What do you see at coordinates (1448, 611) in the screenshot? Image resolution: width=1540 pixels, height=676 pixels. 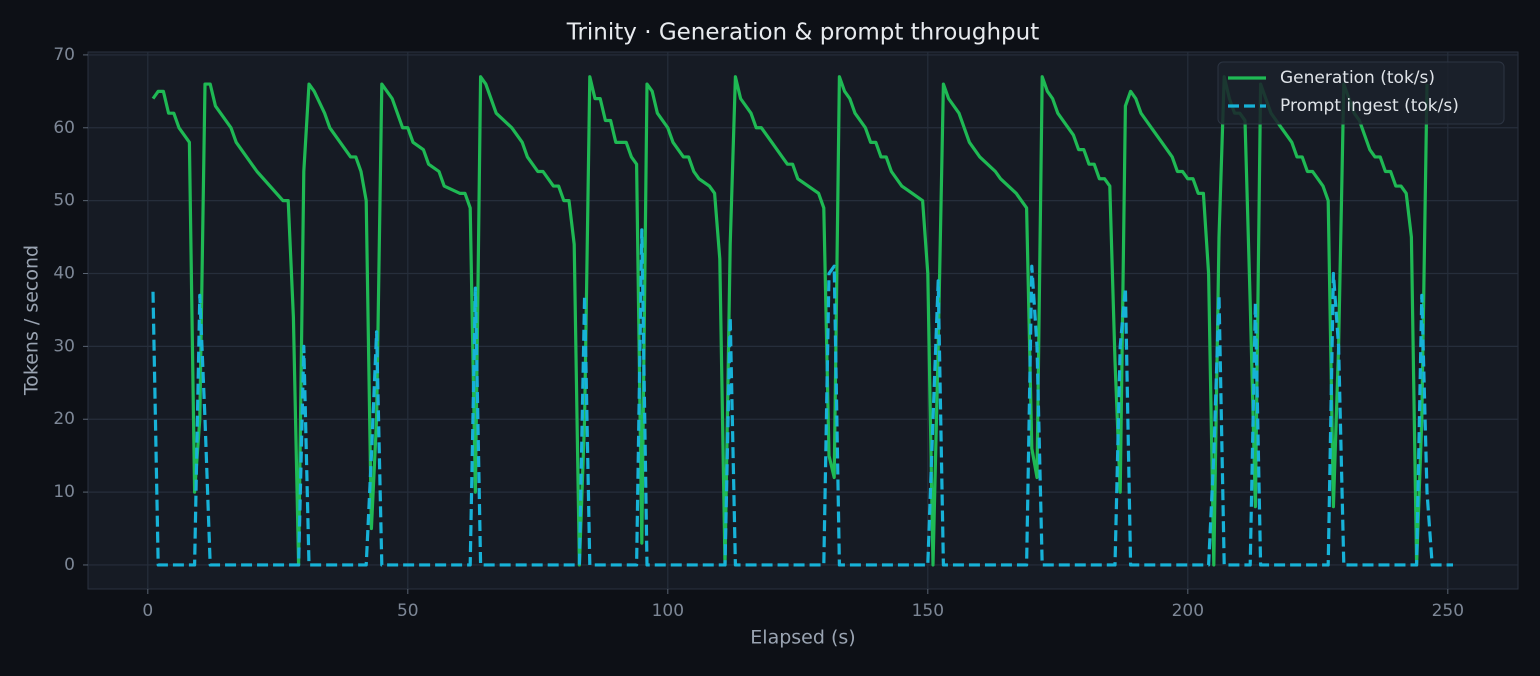 I see `x-tick-label: 250` at bounding box center [1448, 611].